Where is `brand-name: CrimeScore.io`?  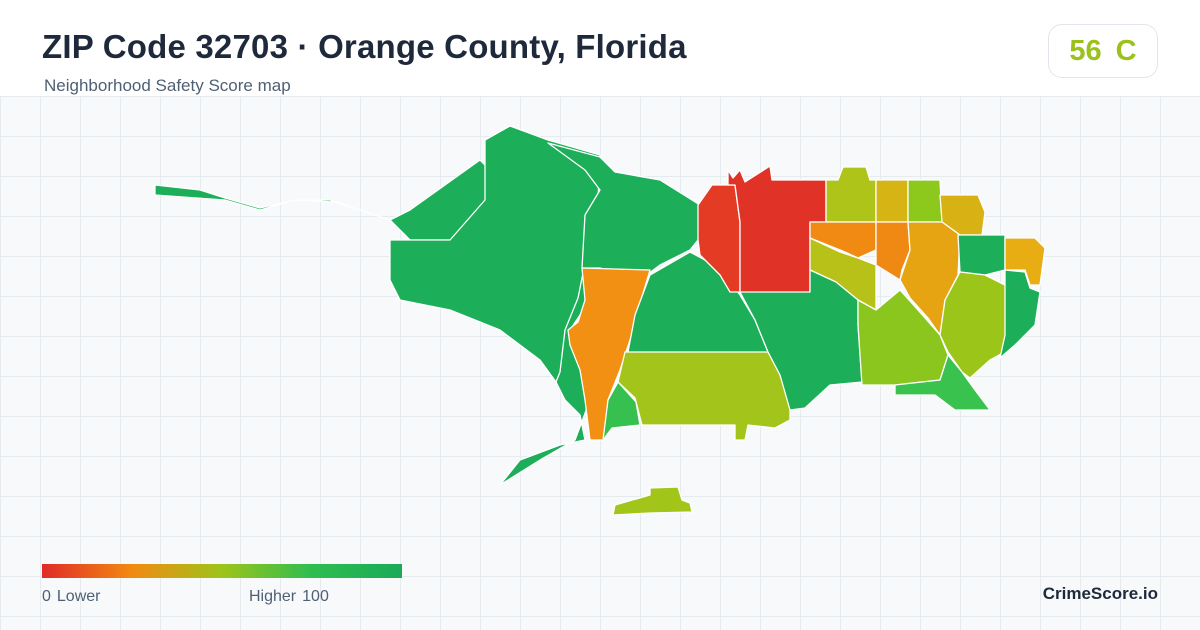
brand-name: CrimeScore.io is located at coordinates (1100, 593).